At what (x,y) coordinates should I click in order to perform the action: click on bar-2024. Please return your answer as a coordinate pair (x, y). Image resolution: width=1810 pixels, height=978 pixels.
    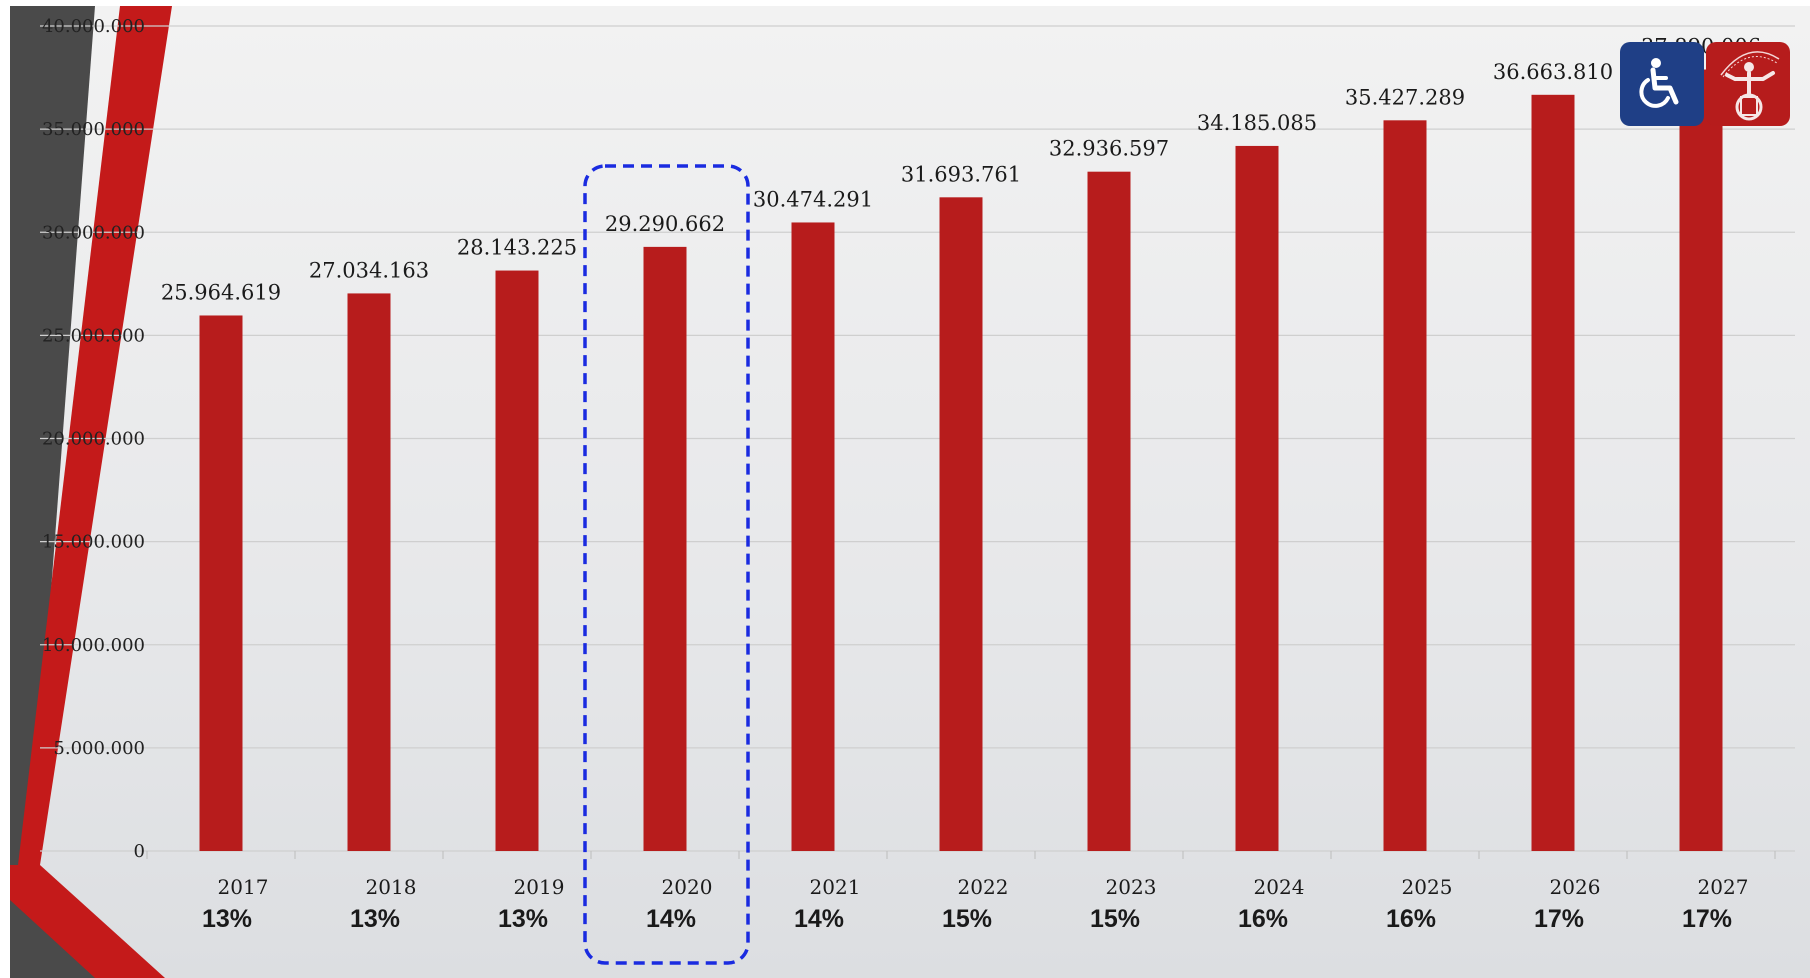
    Looking at the image, I should click on (1257, 498).